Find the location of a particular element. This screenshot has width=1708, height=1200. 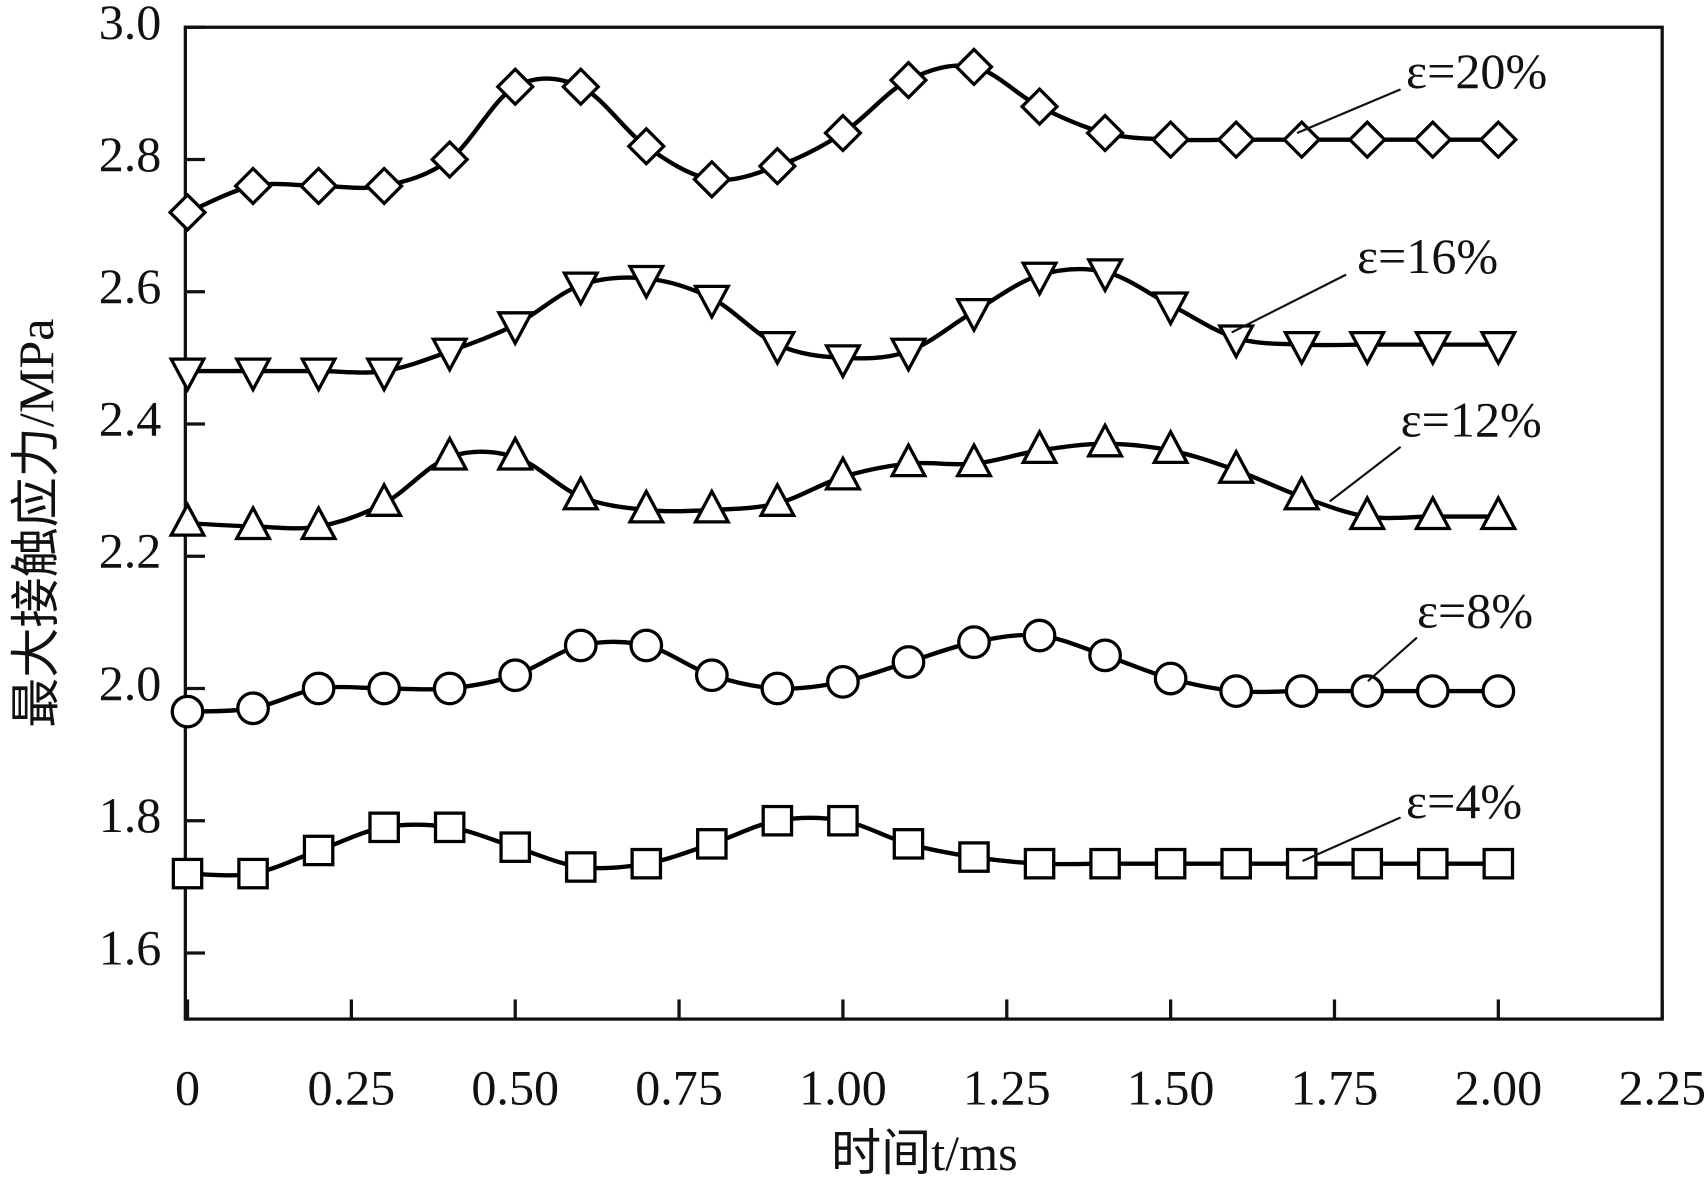

y-tick-label: 2.6 is located at coordinates (130, 286).